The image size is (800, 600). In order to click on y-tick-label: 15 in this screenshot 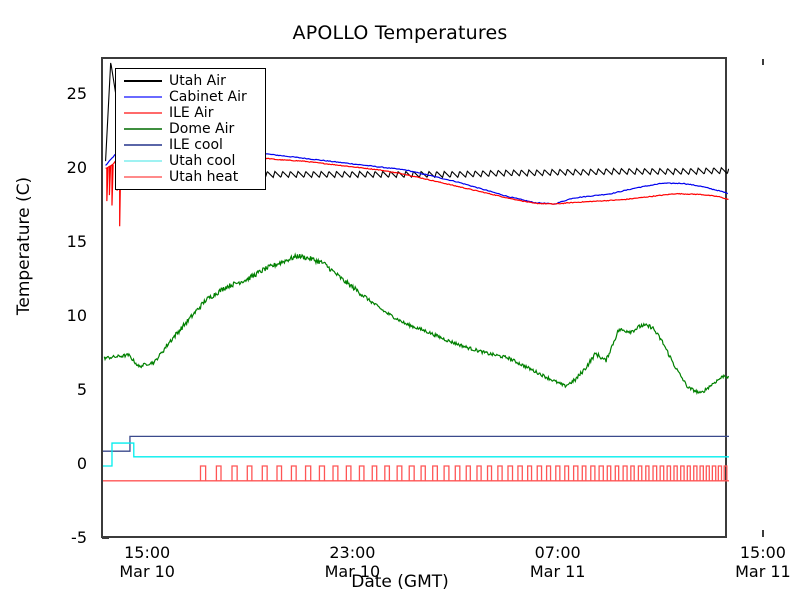, I will do `click(76, 241)`.